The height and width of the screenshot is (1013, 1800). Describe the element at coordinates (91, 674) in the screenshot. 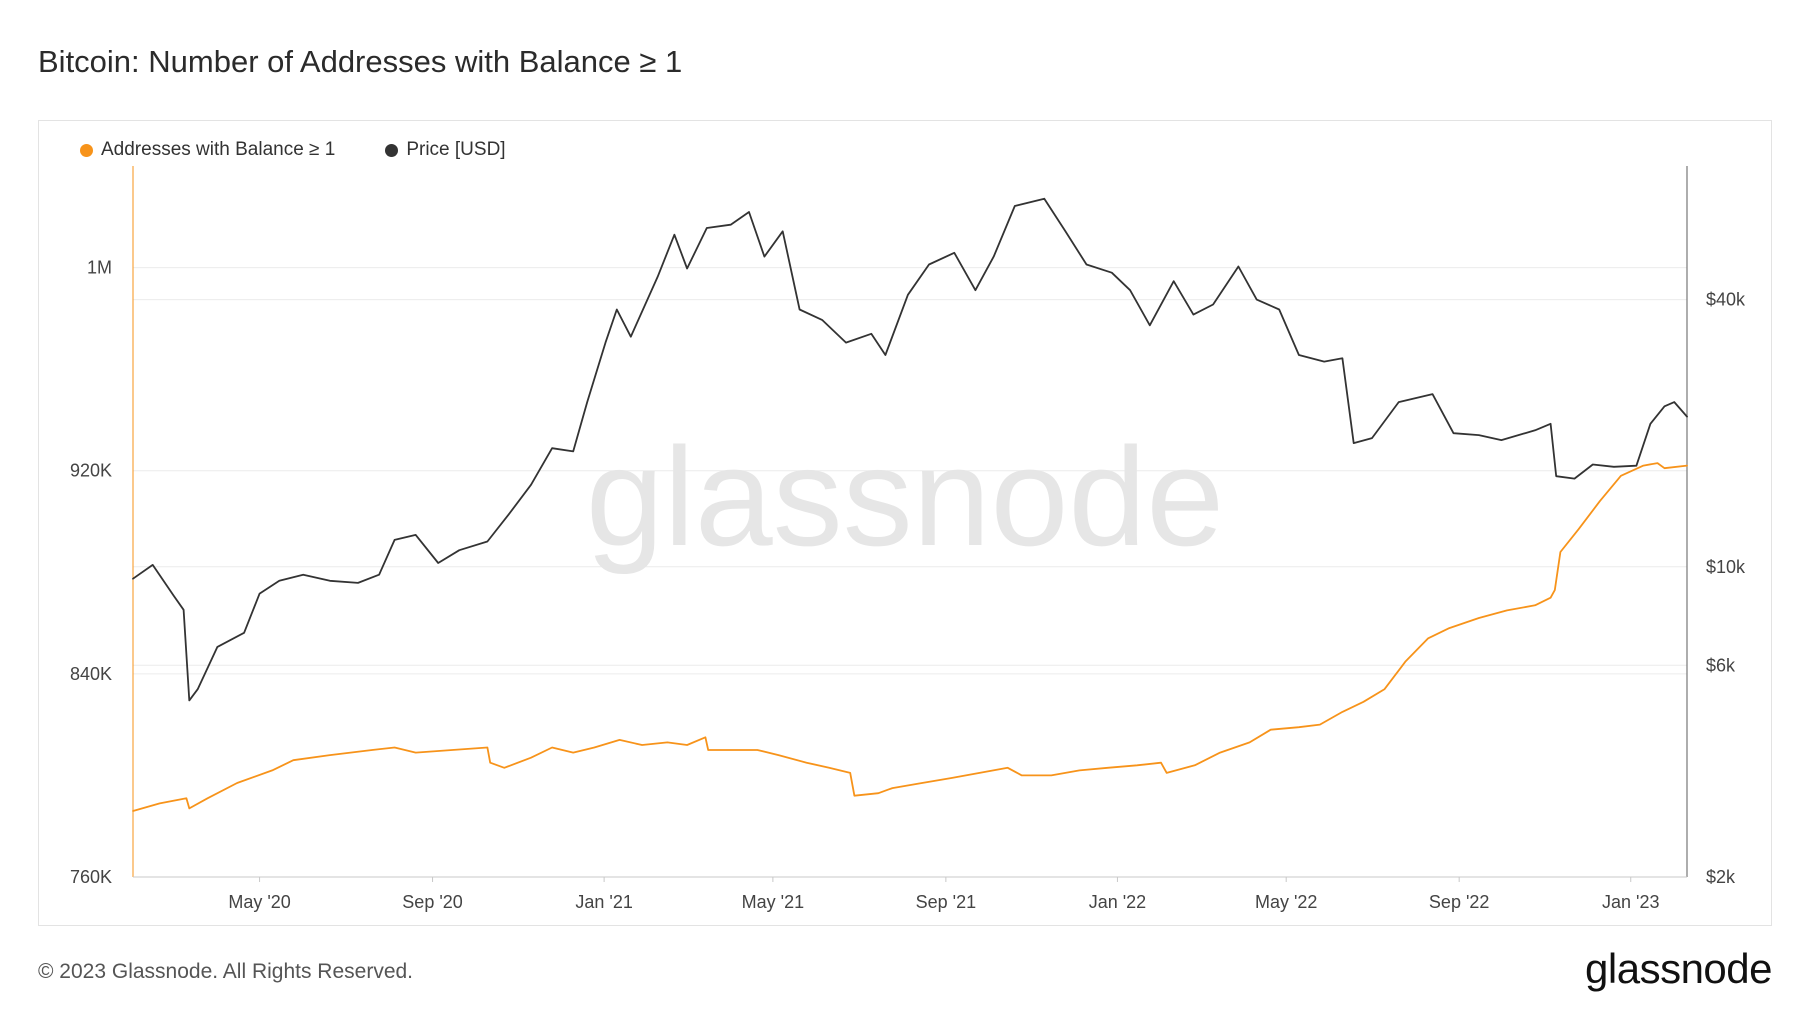

I see `y-left-tick-label: 840K` at that location.